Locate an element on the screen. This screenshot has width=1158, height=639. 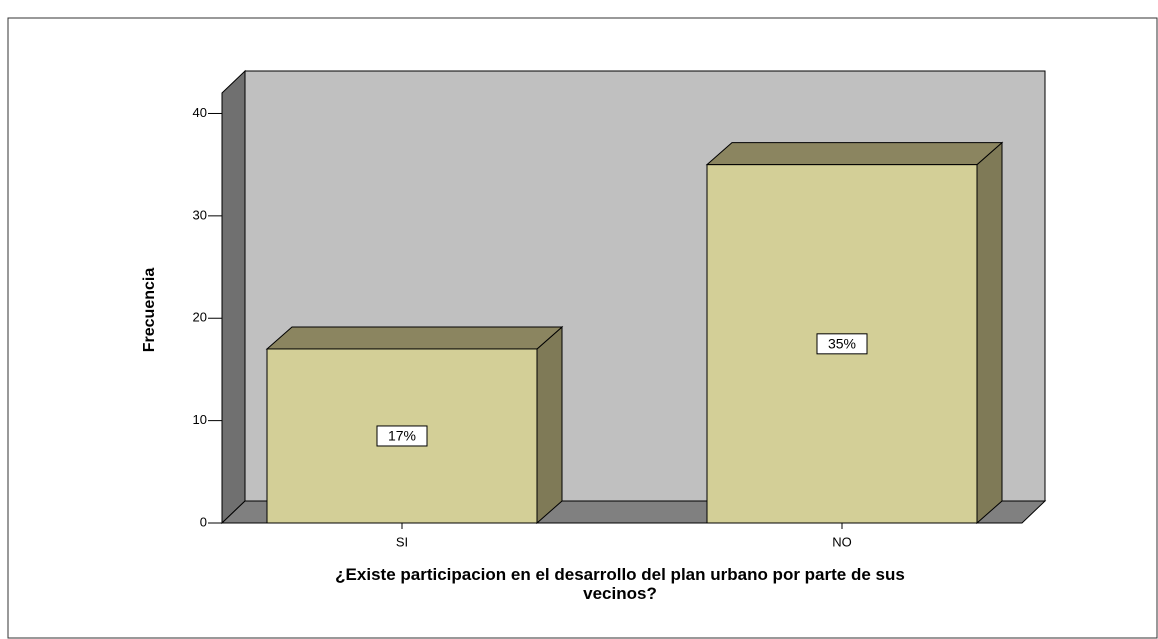
y-tick-label: 10 is located at coordinates (200, 419).